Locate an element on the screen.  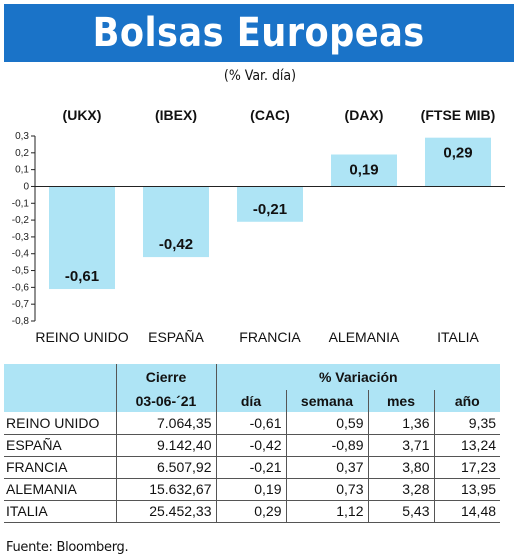
table-subheader-year: año is located at coordinates (467, 401).